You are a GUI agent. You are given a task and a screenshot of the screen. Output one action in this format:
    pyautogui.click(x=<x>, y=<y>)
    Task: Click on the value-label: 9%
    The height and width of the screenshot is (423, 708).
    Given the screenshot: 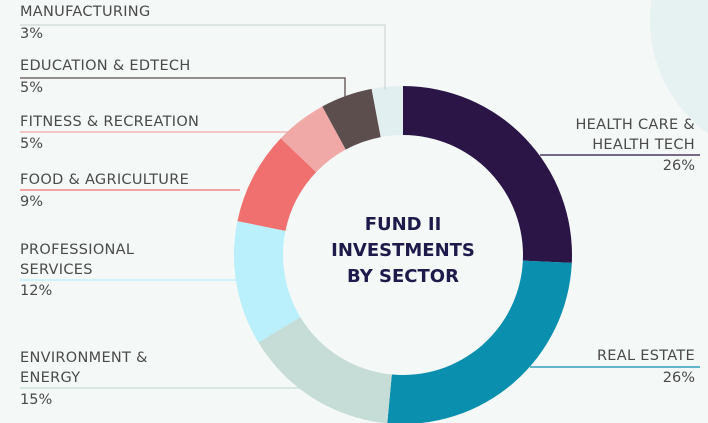 What is the action you would take?
    pyautogui.click(x=32, y=202)
    